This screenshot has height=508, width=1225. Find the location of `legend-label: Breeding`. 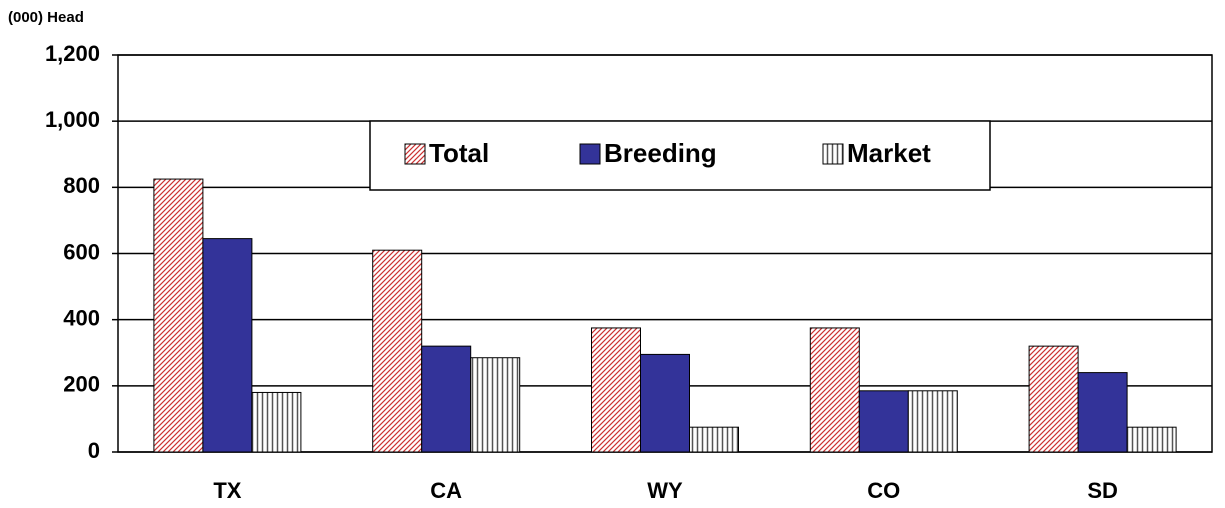

legend-label: Breeding is located at coordinates (660, 153).